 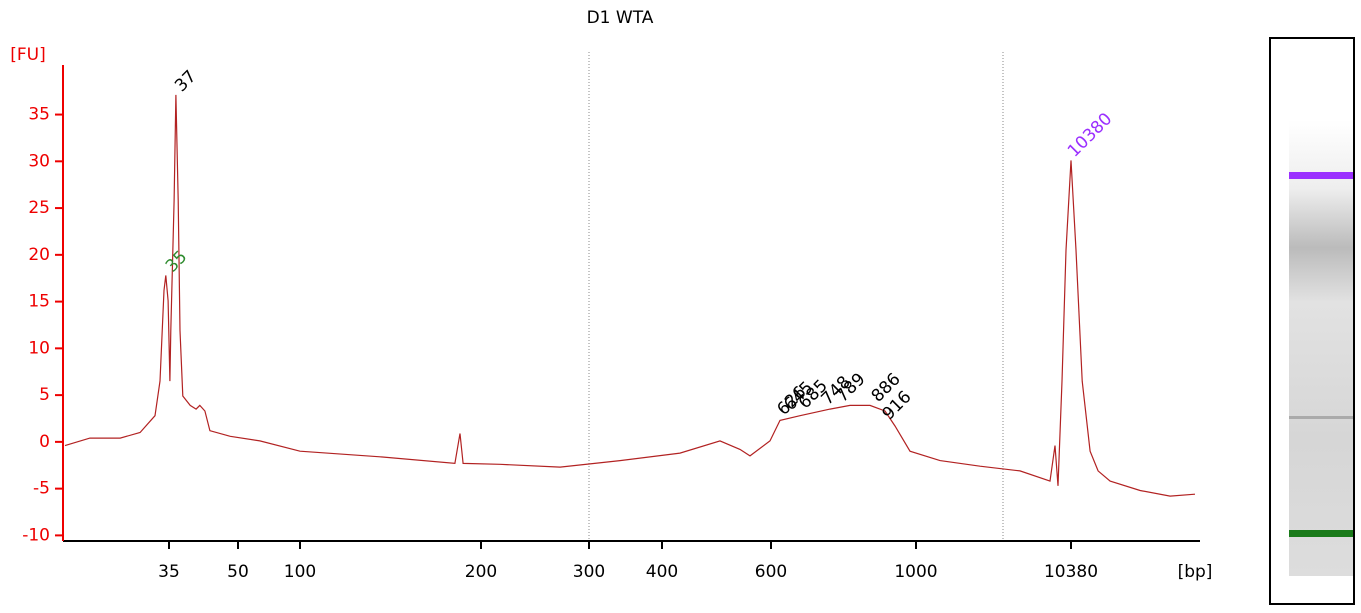 What do you see at coordinates (28, 55) in the screenshot?
I see `y-axis-label: [FU]` at bounding box center [28, 55].